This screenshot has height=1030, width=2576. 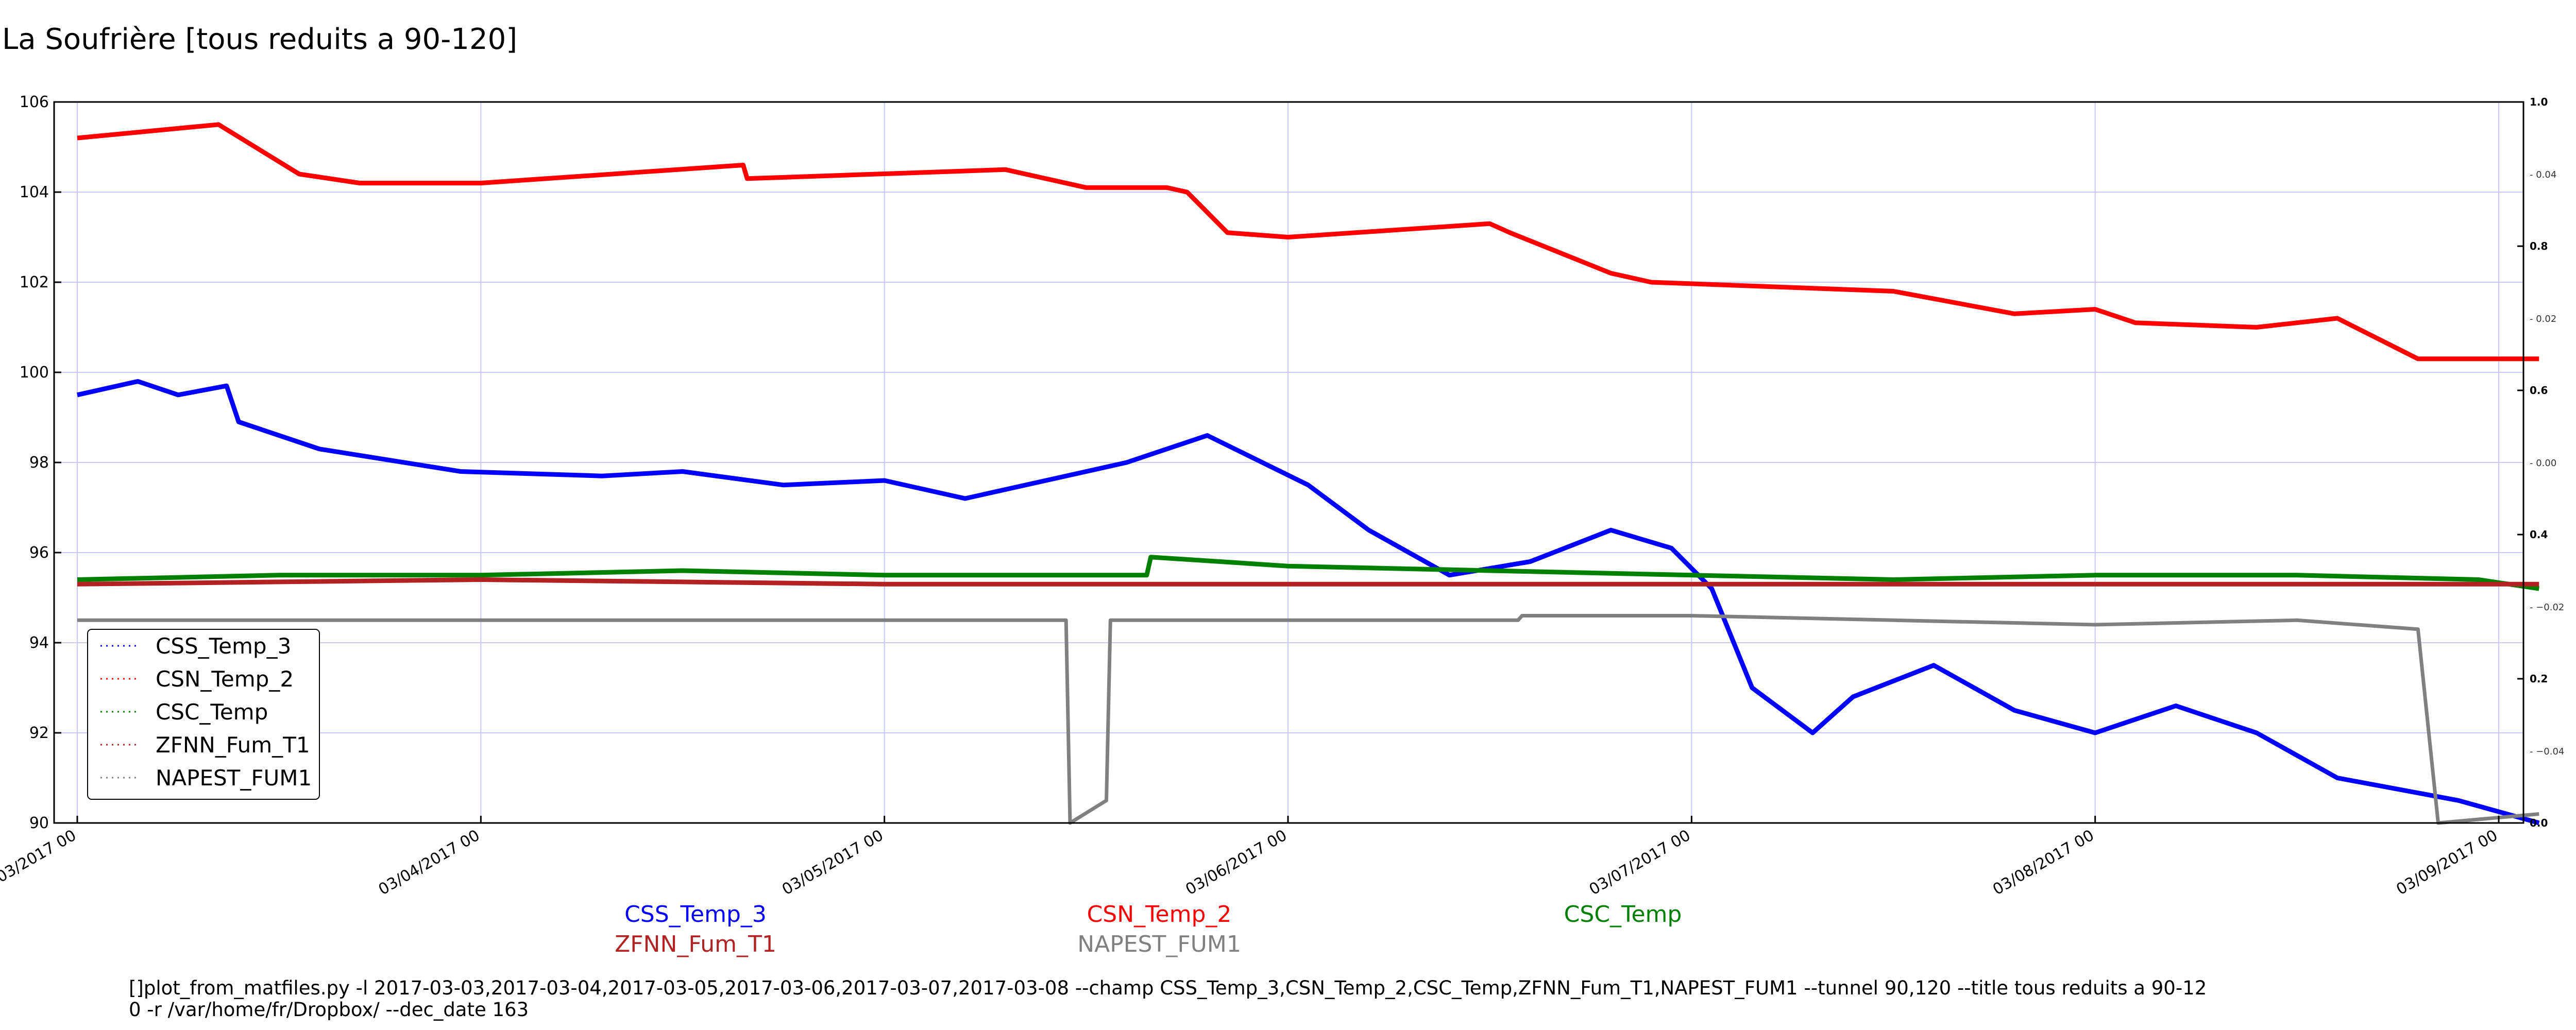 I want to click on x-tick-label: 03/06/2017 00, so click(x=1236, y=863).